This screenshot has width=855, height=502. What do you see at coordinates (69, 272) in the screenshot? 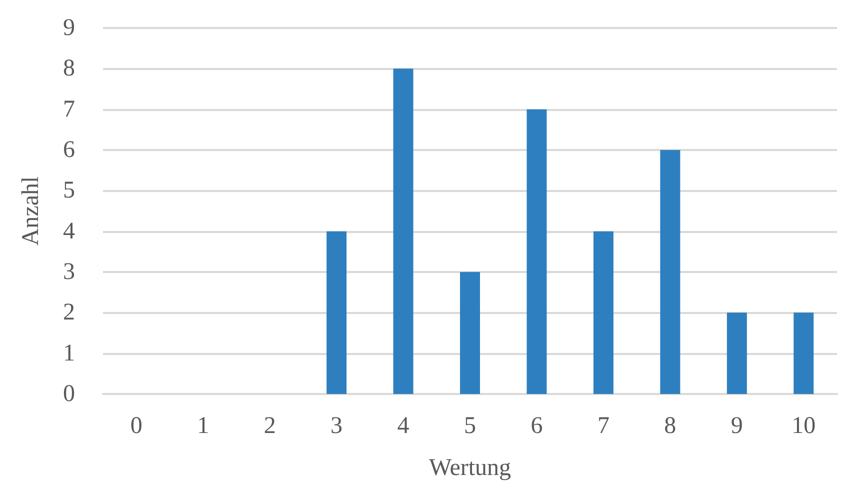
I see `y-tick-label: 3` at bounding box center [69, 272].